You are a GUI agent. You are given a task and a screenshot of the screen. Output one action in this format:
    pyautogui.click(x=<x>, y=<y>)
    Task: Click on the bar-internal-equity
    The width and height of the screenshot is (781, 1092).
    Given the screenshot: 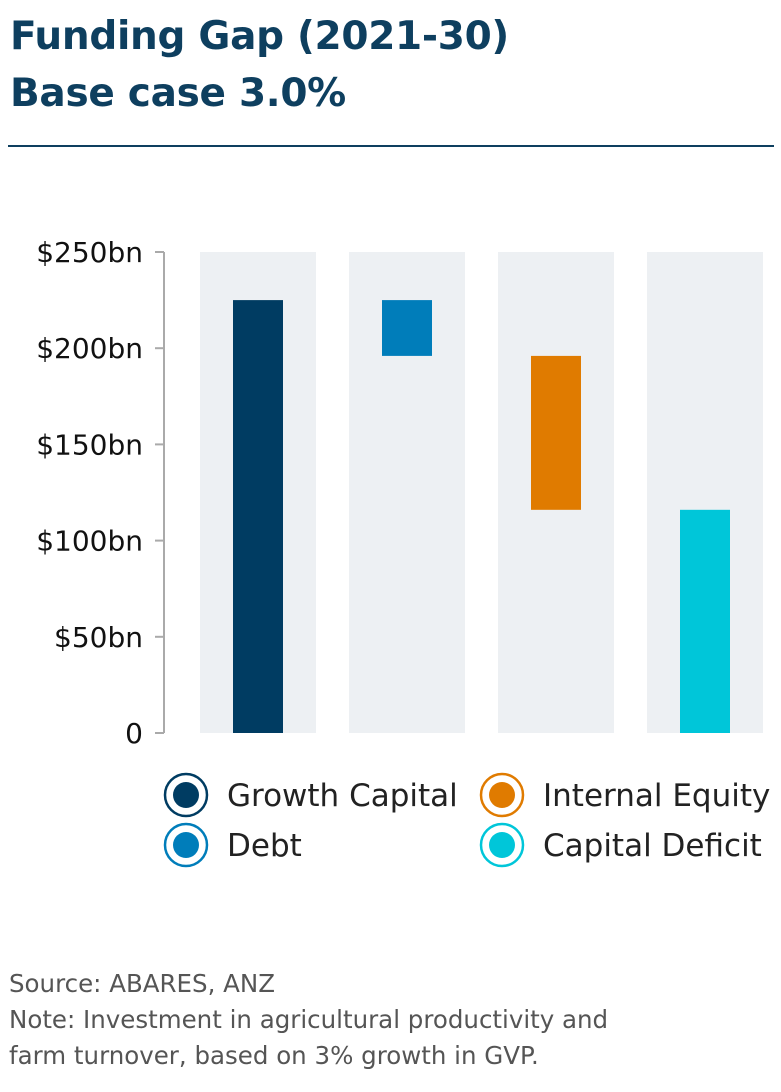 What is the action you would take?
    pyautogui.click(x=556, y=432)
    